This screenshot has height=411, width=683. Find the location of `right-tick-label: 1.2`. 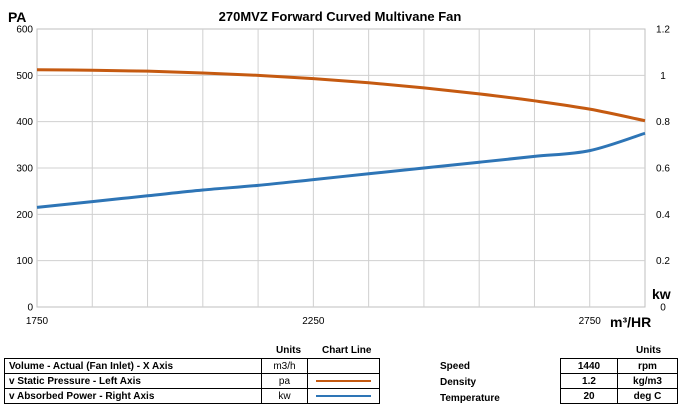

right-tick-label: 1.2 is located at coordinates (663, 30).